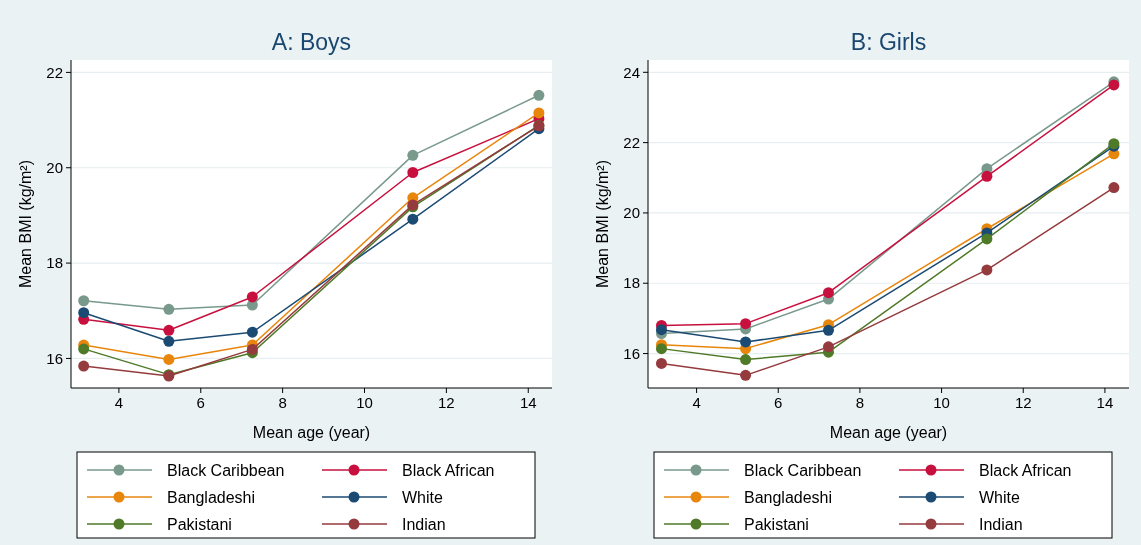  Describe the element at coordinates (888, 42) in the screenshot. I see `chart-title: B: Girls` at that location.